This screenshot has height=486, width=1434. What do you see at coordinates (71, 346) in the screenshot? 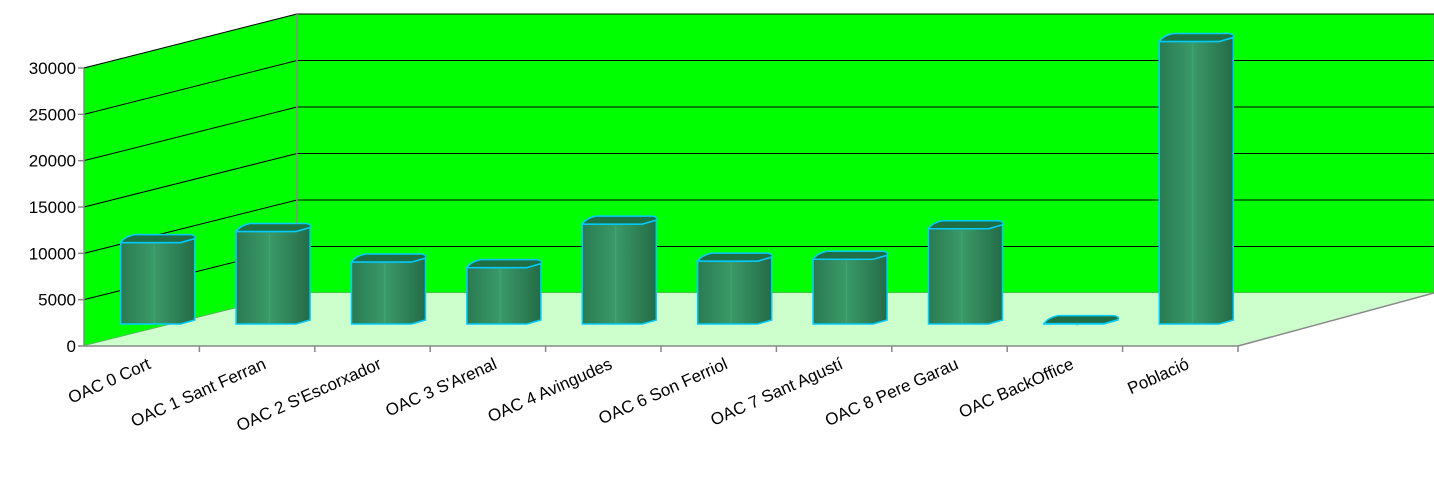
I see `y-tick-label: 0` at bounding box center [71, 346].